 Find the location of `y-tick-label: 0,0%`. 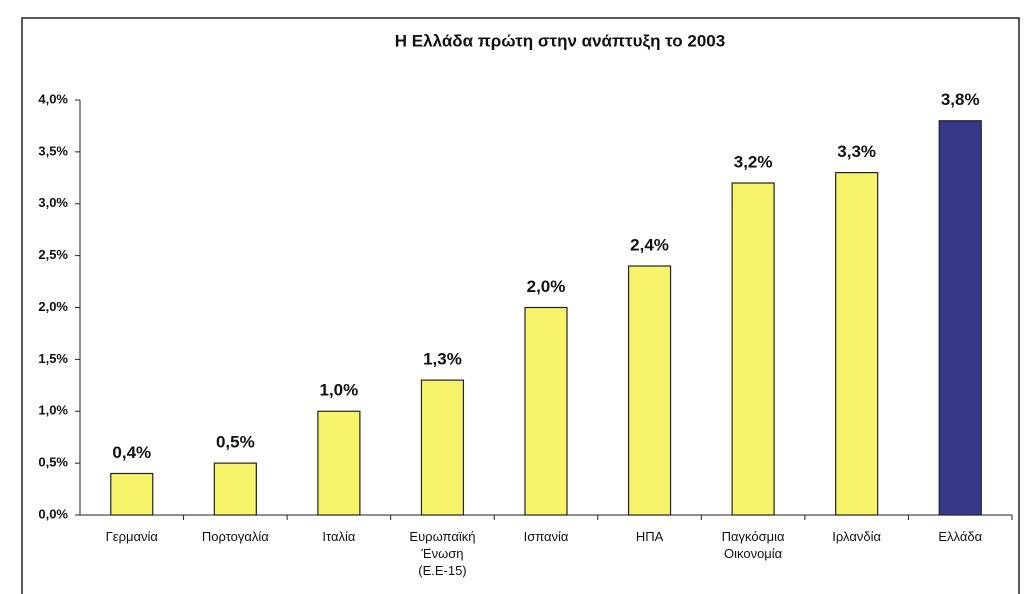

y-tick-label: 0,0% is located at coordinates (53, 513).